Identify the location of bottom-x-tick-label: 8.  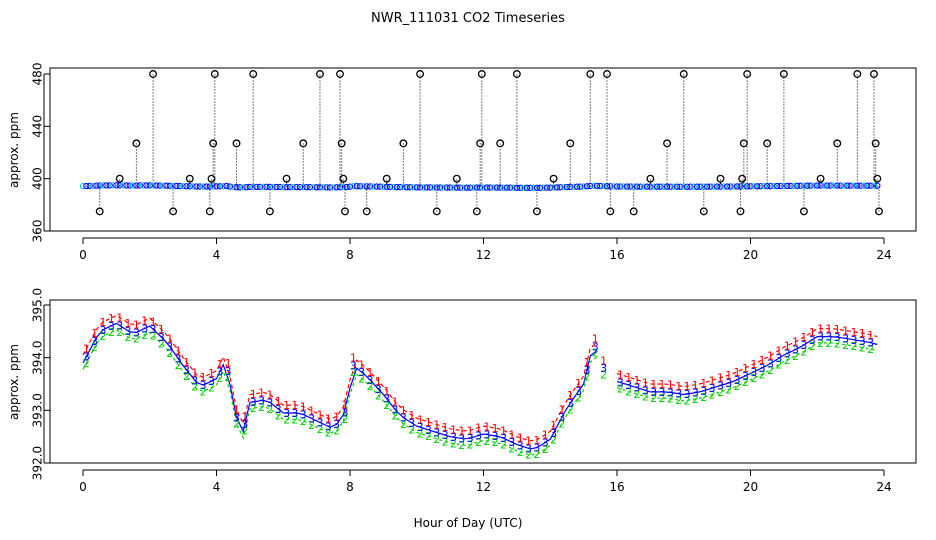
(350, 487).